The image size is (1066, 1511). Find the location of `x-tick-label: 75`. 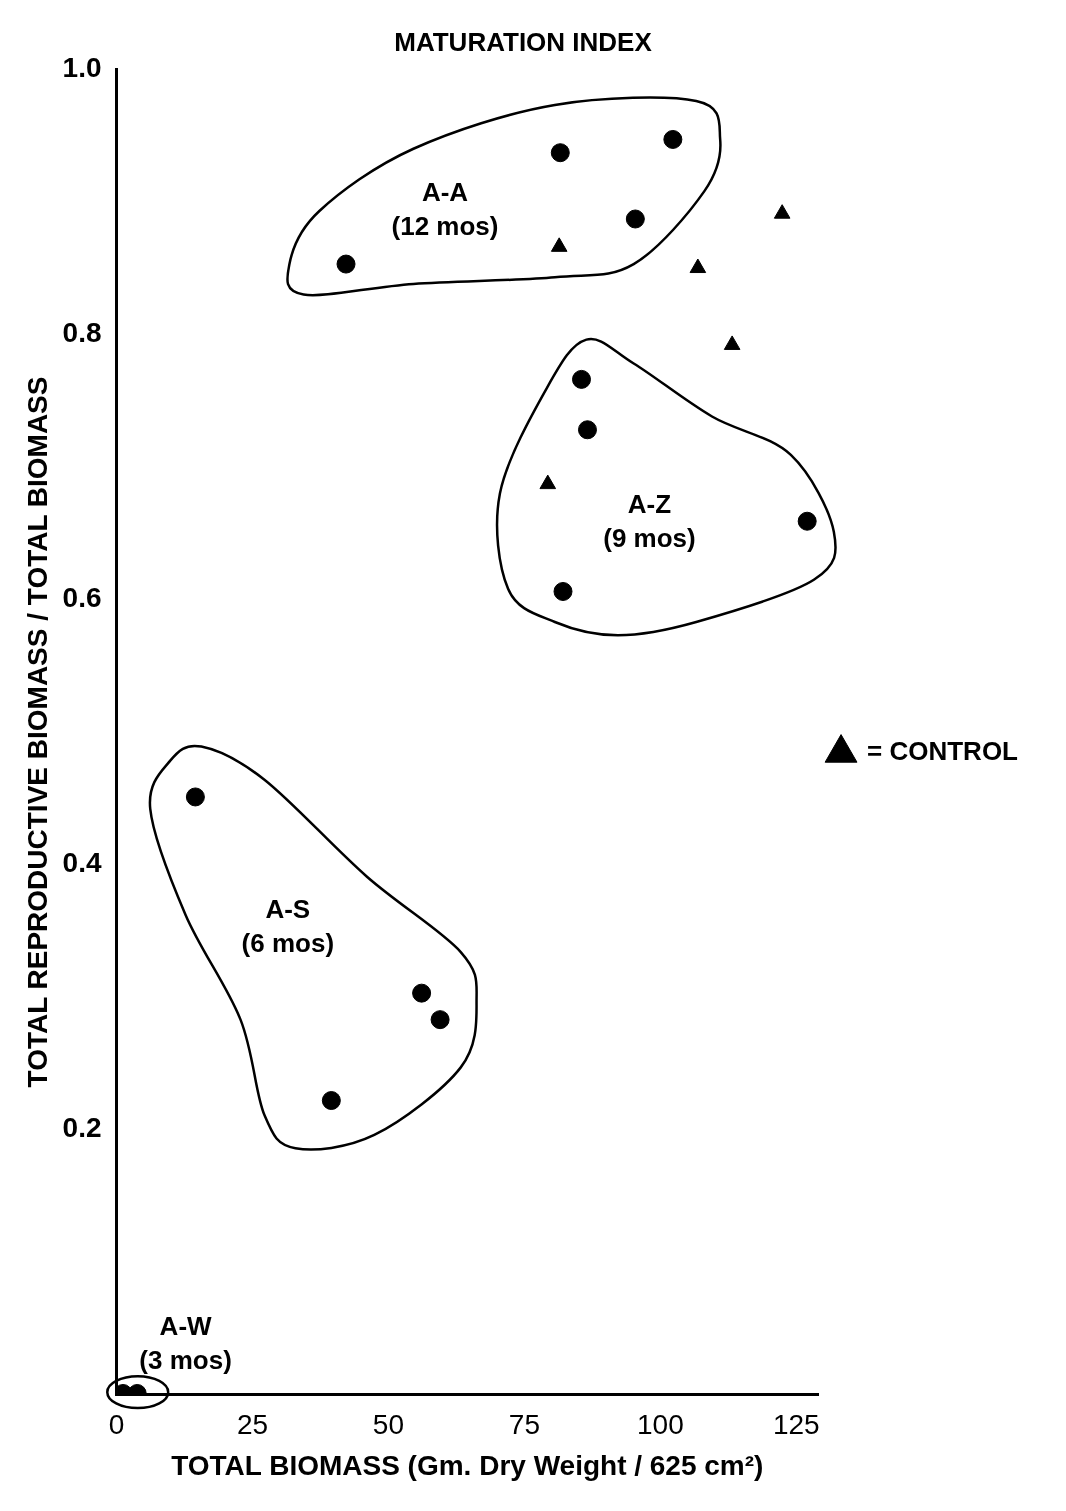

x-tick-label: 75 is located at coordinates (524, 1425).